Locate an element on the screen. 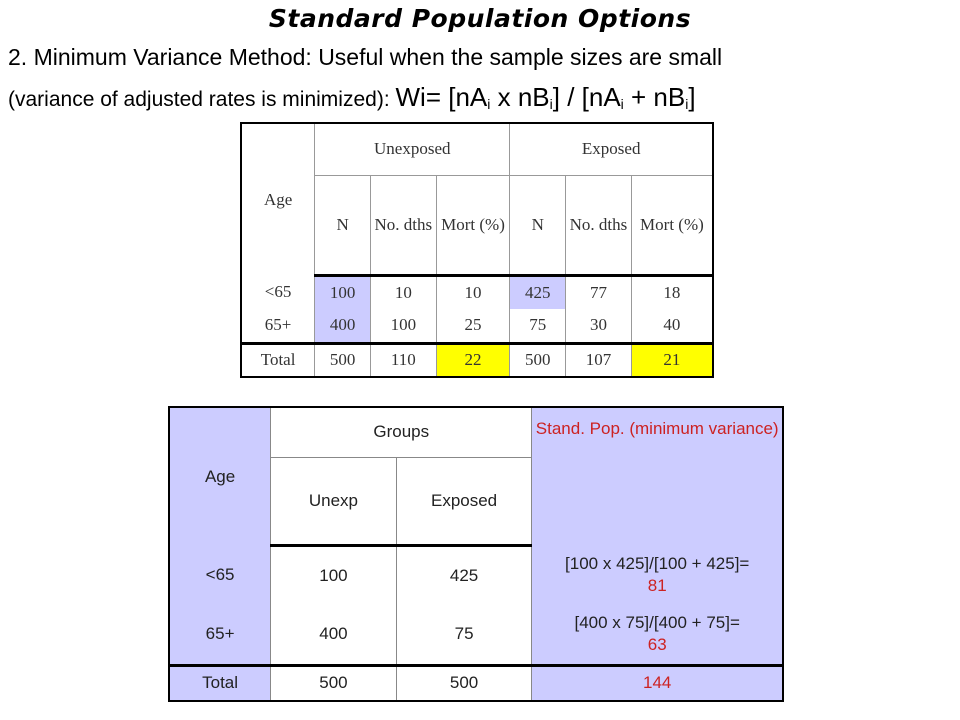 The image size is (960, 720). exposed-mort-cell: 21 is located at coordinates (671, 360).